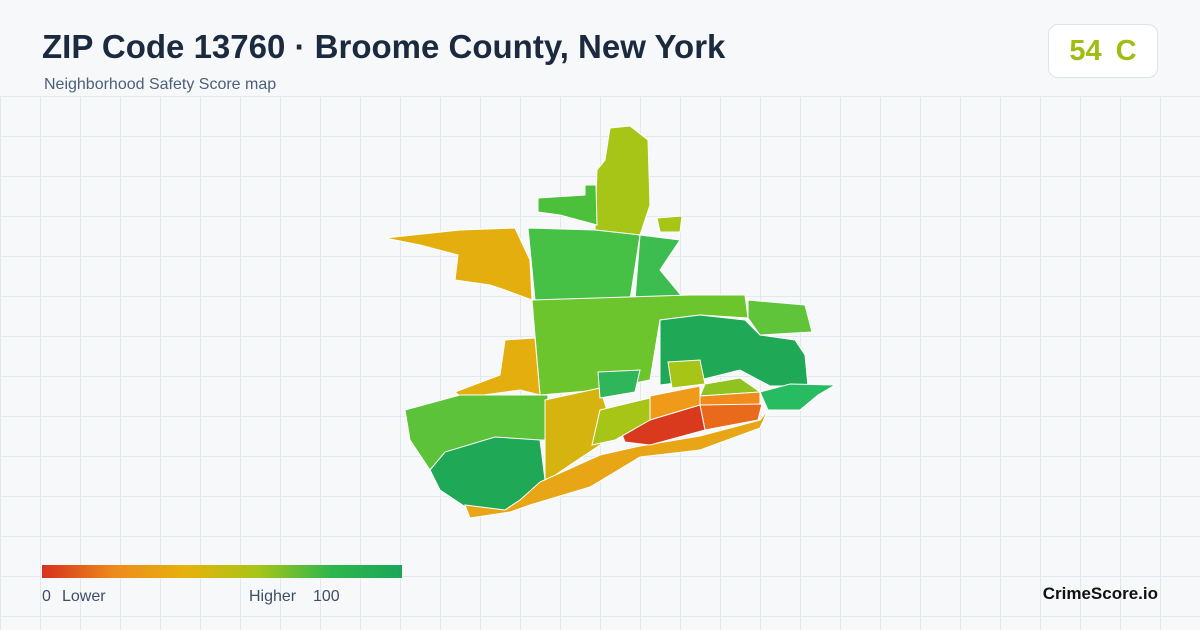  Describe the element at coordinates (1085, 50) in the screenshot. I see `score-value: 54` at that location.